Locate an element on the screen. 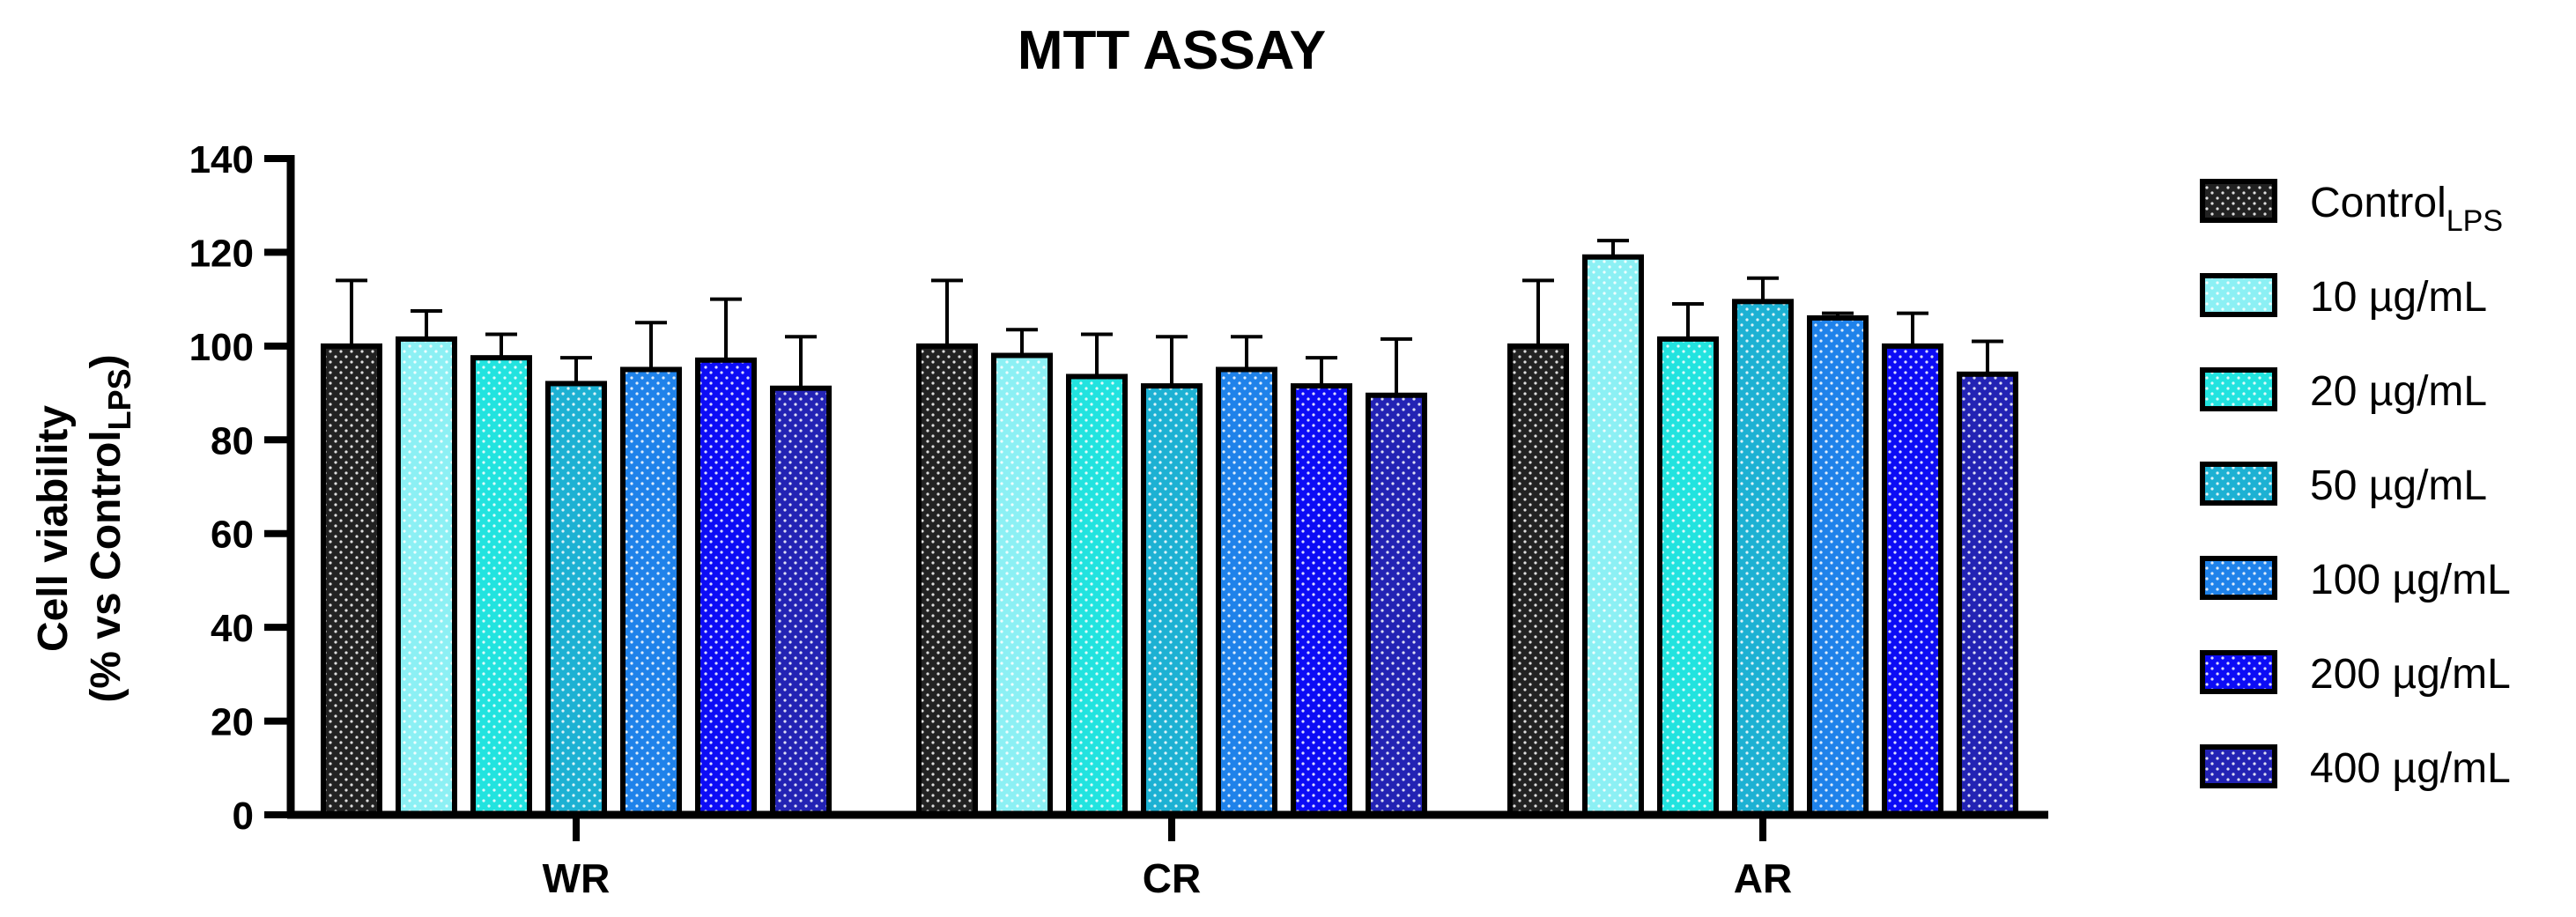 This screenshot has width=2576, height=917. y-axis: 0 20 40 60 80 100 120 140 is located at coordinates (242, 488).